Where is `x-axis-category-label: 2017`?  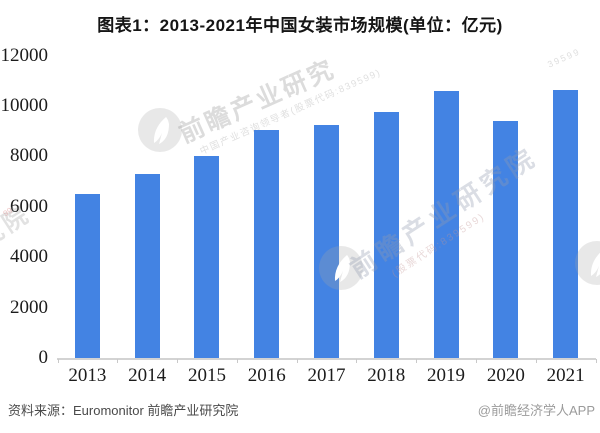 x-axis-category-label: 2017 is located at coordinates (326, 375).